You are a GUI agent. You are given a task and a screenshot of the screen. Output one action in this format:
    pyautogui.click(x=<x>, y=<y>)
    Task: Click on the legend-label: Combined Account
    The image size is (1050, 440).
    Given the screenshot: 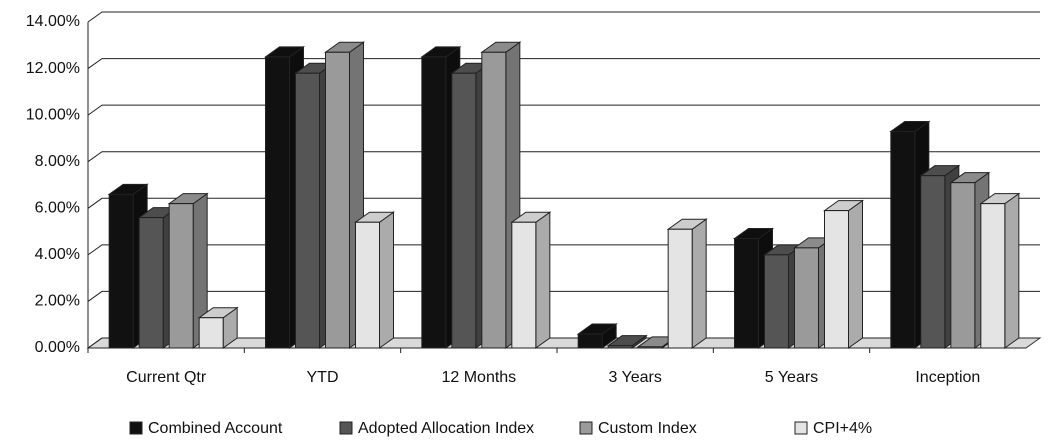 What is the action you would take?
    pyautogui.click(x=215, y=428)
    